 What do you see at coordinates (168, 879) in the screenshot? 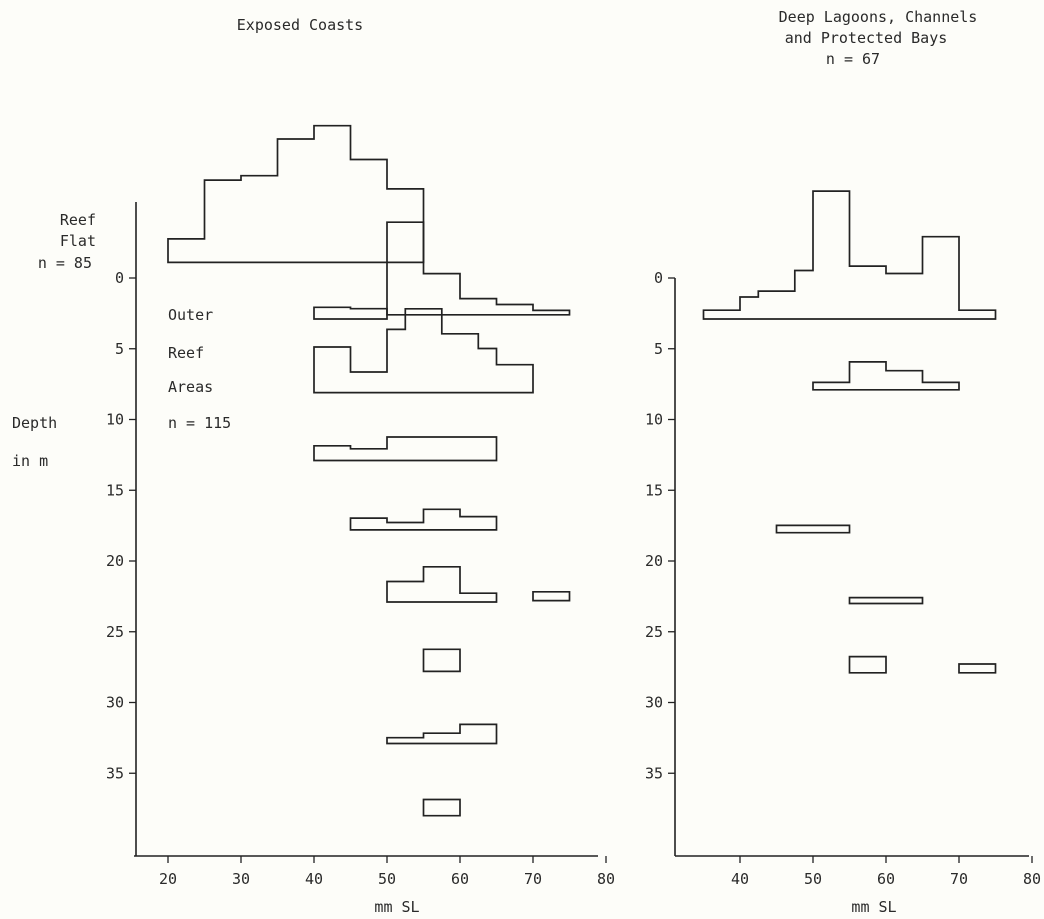
I see `x-tick-label: 20` at bounding box center [168, 879].